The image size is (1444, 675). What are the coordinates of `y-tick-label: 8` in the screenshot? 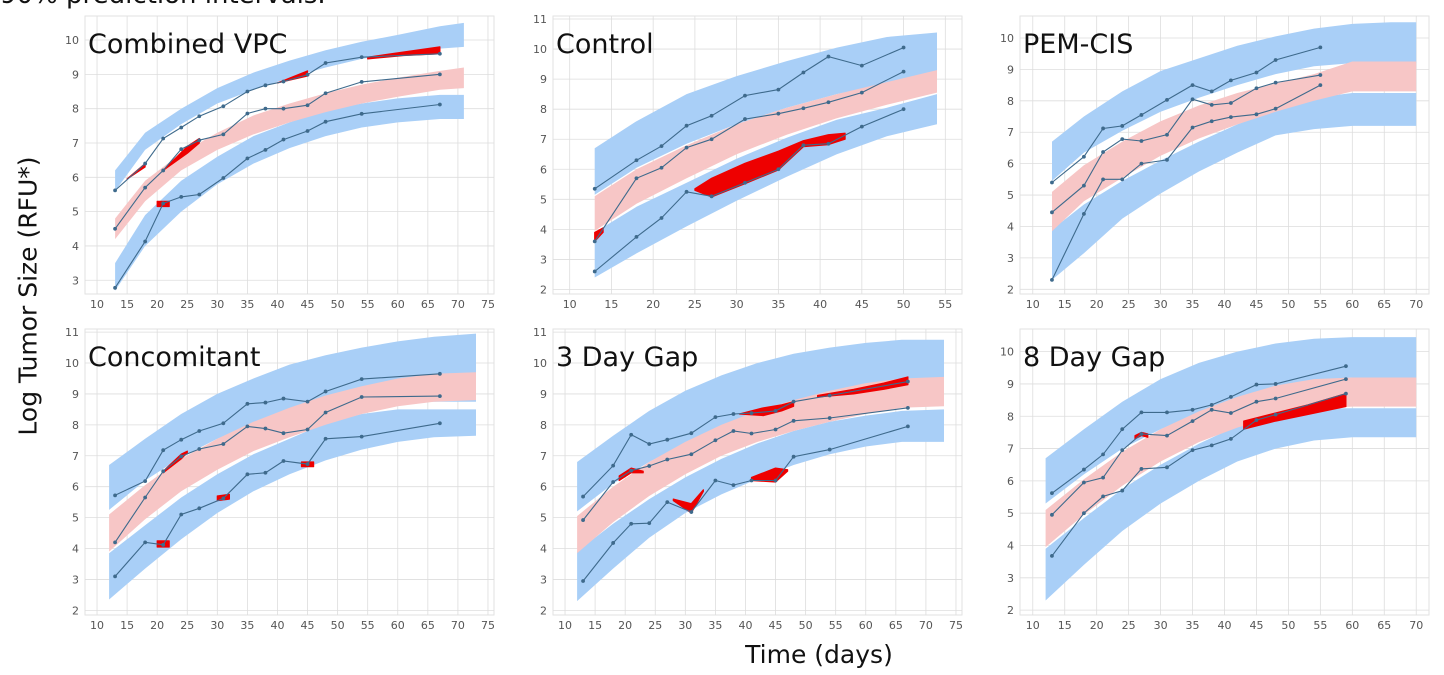 It's located at (75, 109).